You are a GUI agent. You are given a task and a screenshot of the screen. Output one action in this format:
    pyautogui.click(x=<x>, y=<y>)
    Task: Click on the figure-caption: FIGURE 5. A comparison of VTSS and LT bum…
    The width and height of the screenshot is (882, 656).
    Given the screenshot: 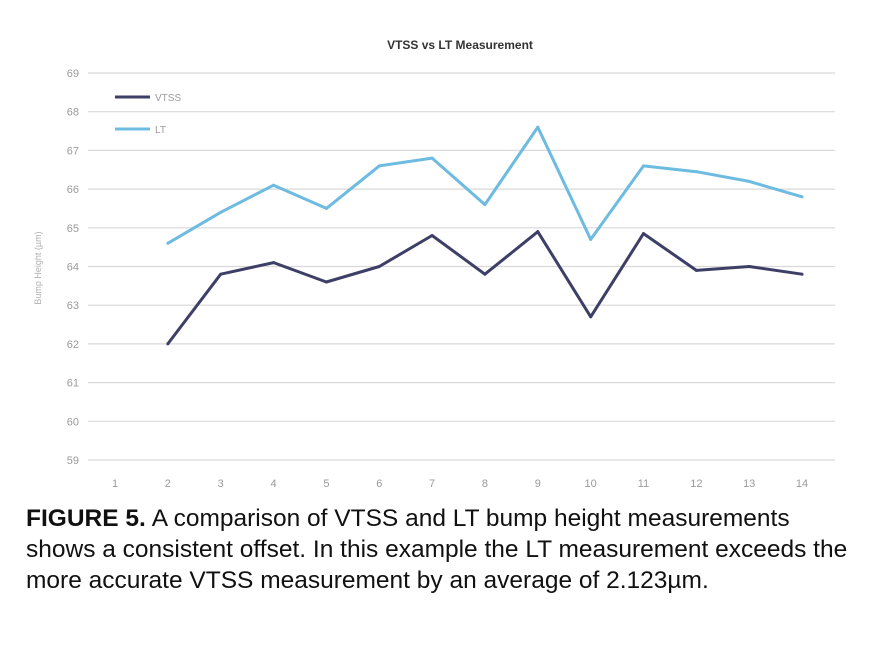 What is the action you would take?
    pyautogui.click(x=441, y=549)
    